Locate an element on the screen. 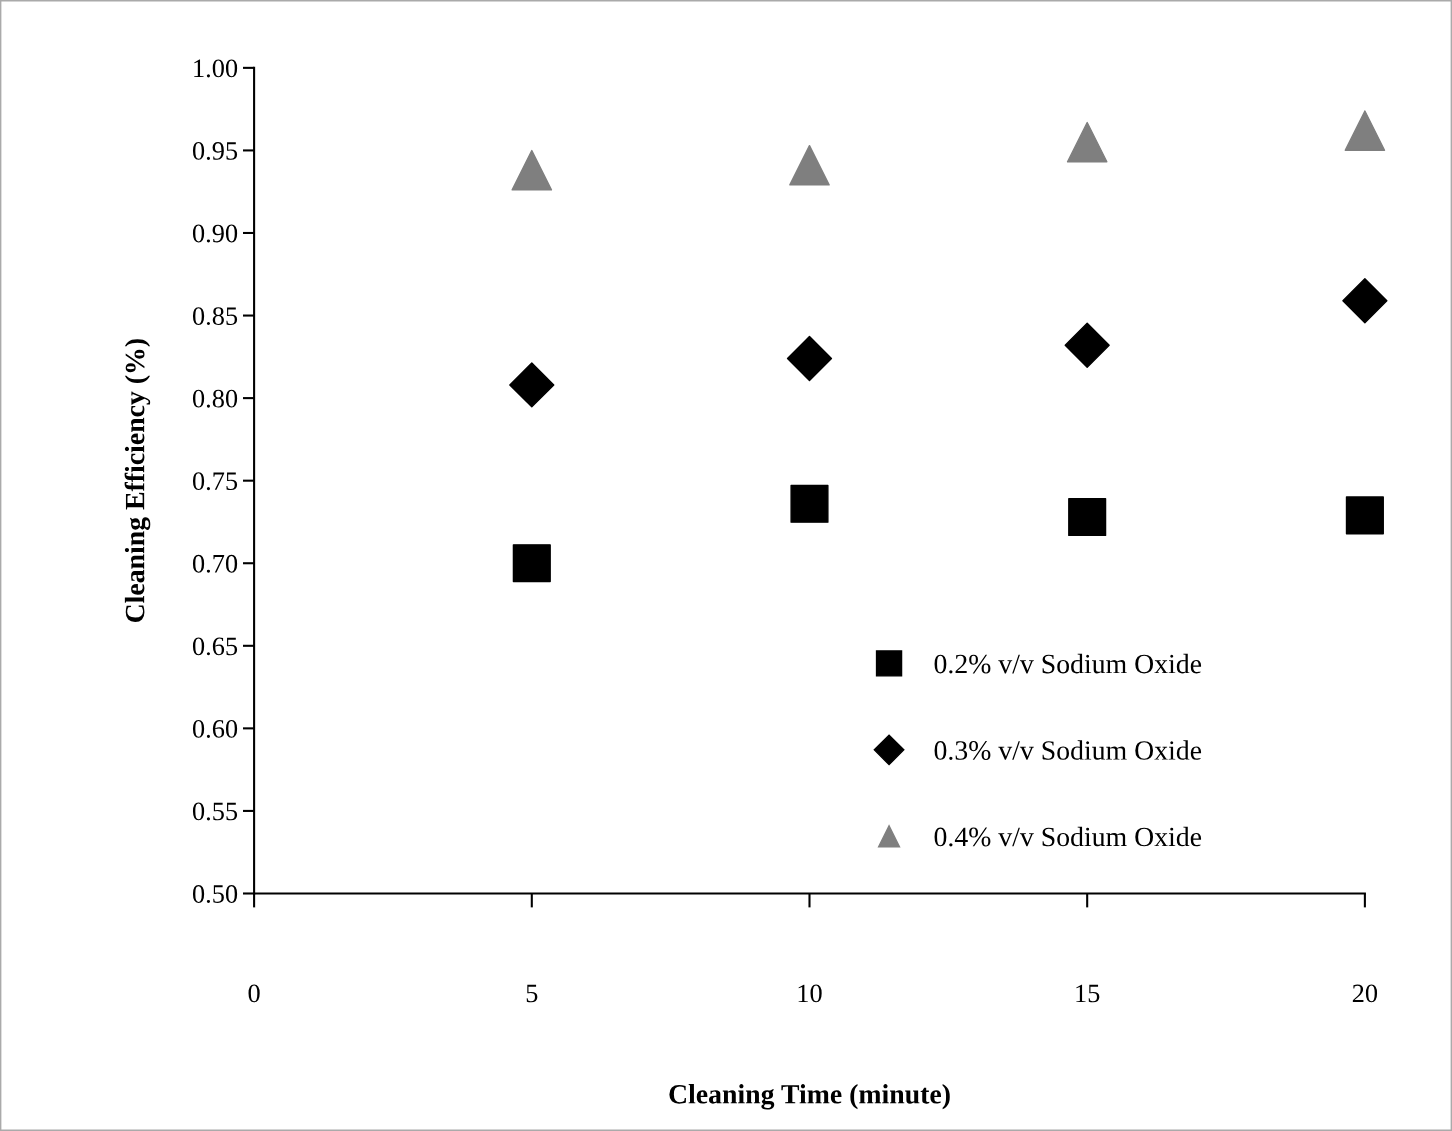 The height and width of the screenshot is (1131, 1452). y-tick-label: 0.70 is located at coordinates (215, 563).